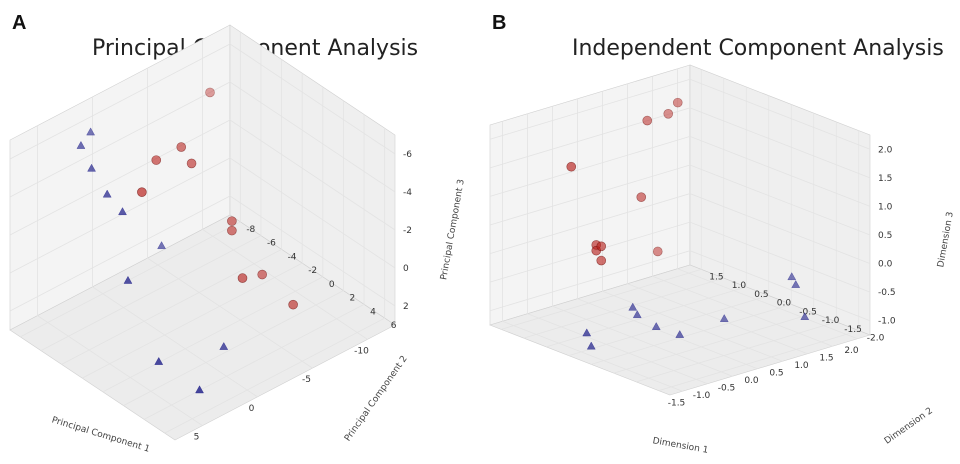  I want to click on z-tick-label: -1.0, so click(887, 322).